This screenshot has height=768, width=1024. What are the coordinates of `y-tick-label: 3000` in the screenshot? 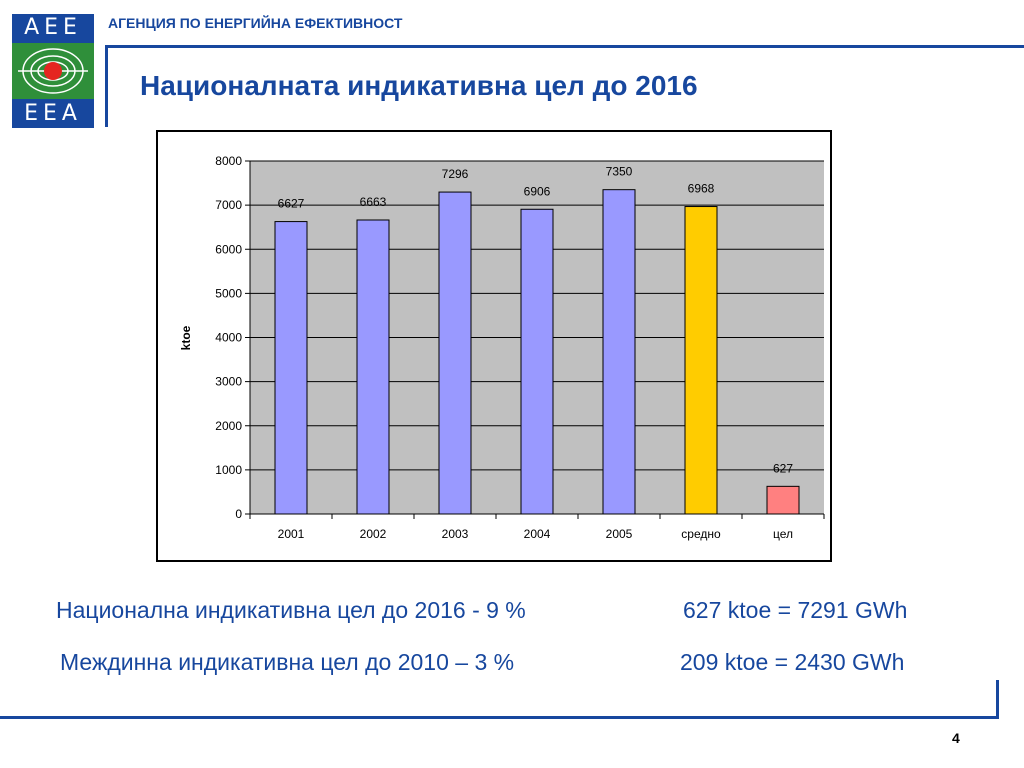 It's located at (228, 382).